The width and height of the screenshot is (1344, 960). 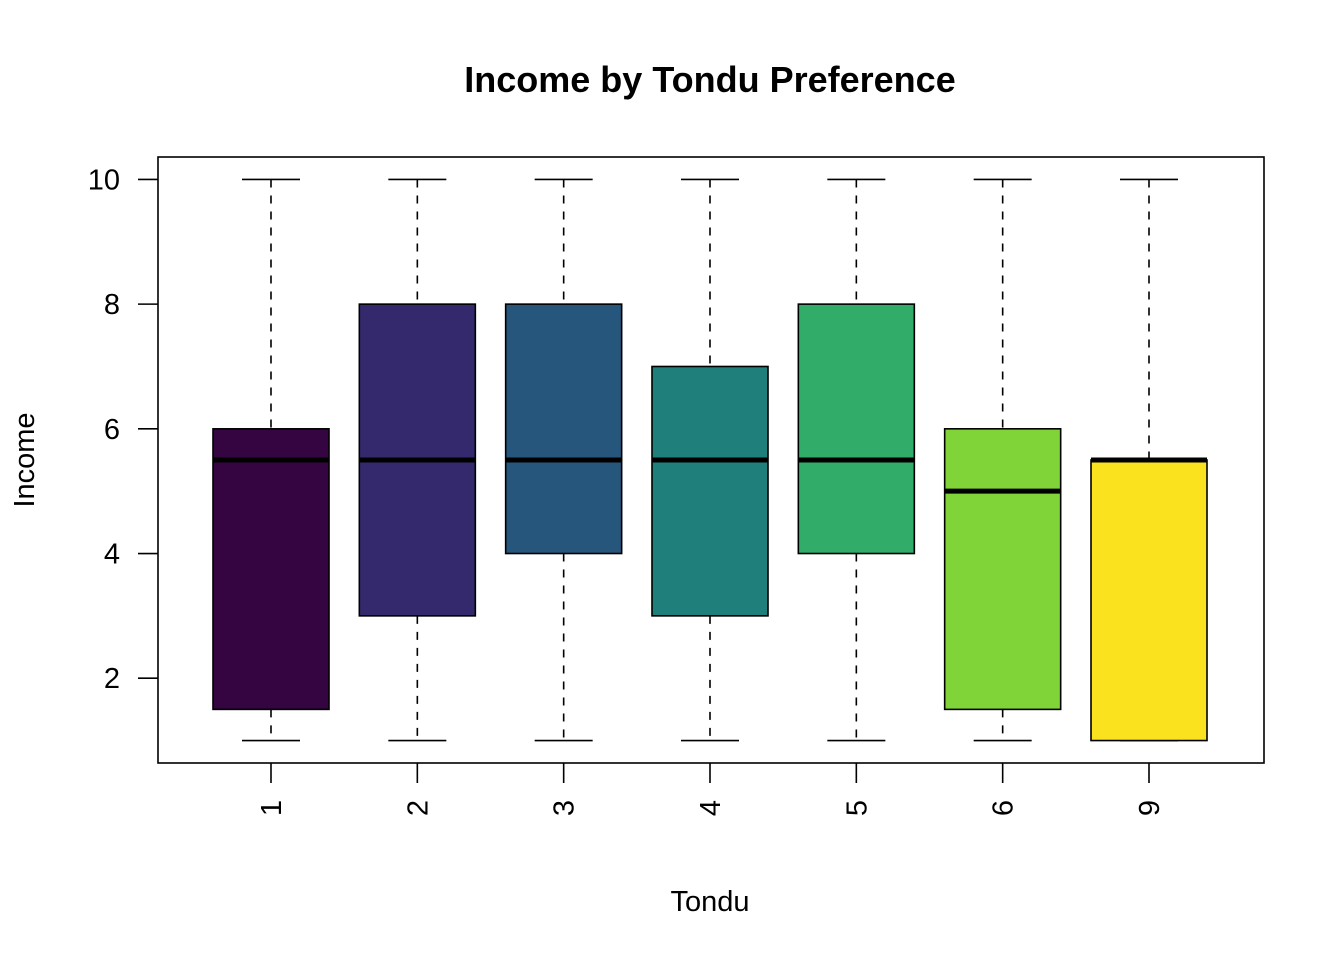 I want to click on y-tick-label: 2, so click(x=112, y=679).